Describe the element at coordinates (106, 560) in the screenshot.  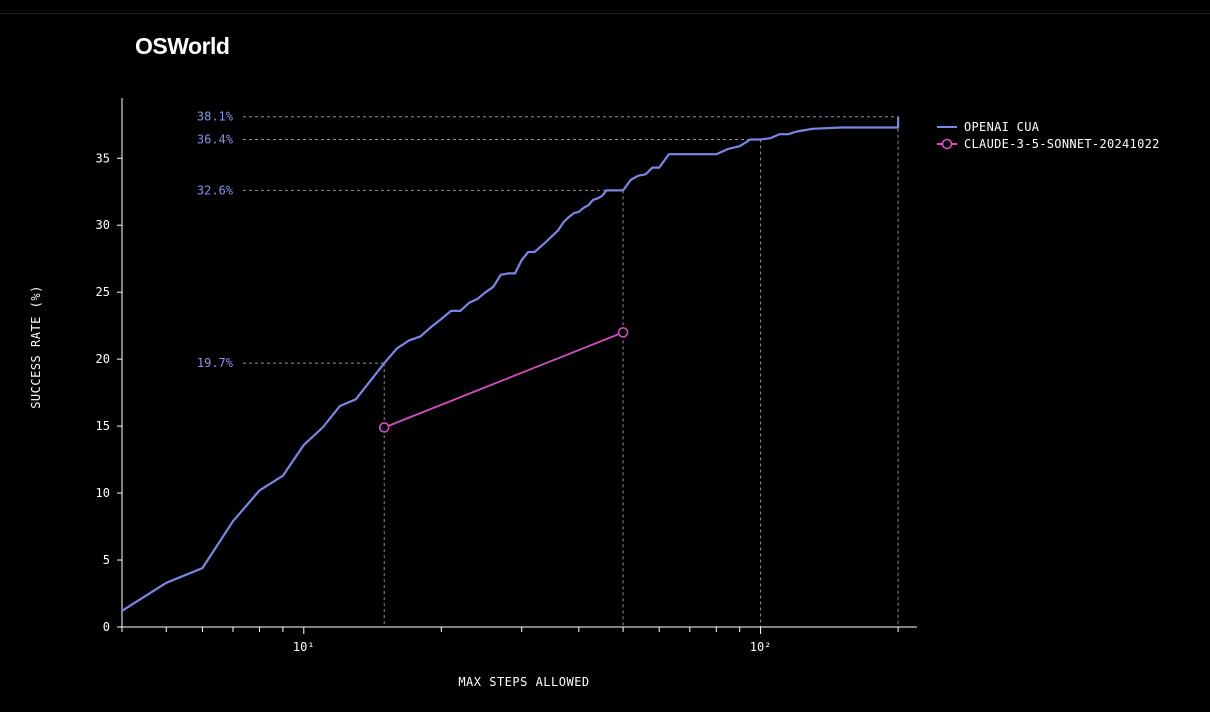
I see `y-tick-label: 5` at that location.